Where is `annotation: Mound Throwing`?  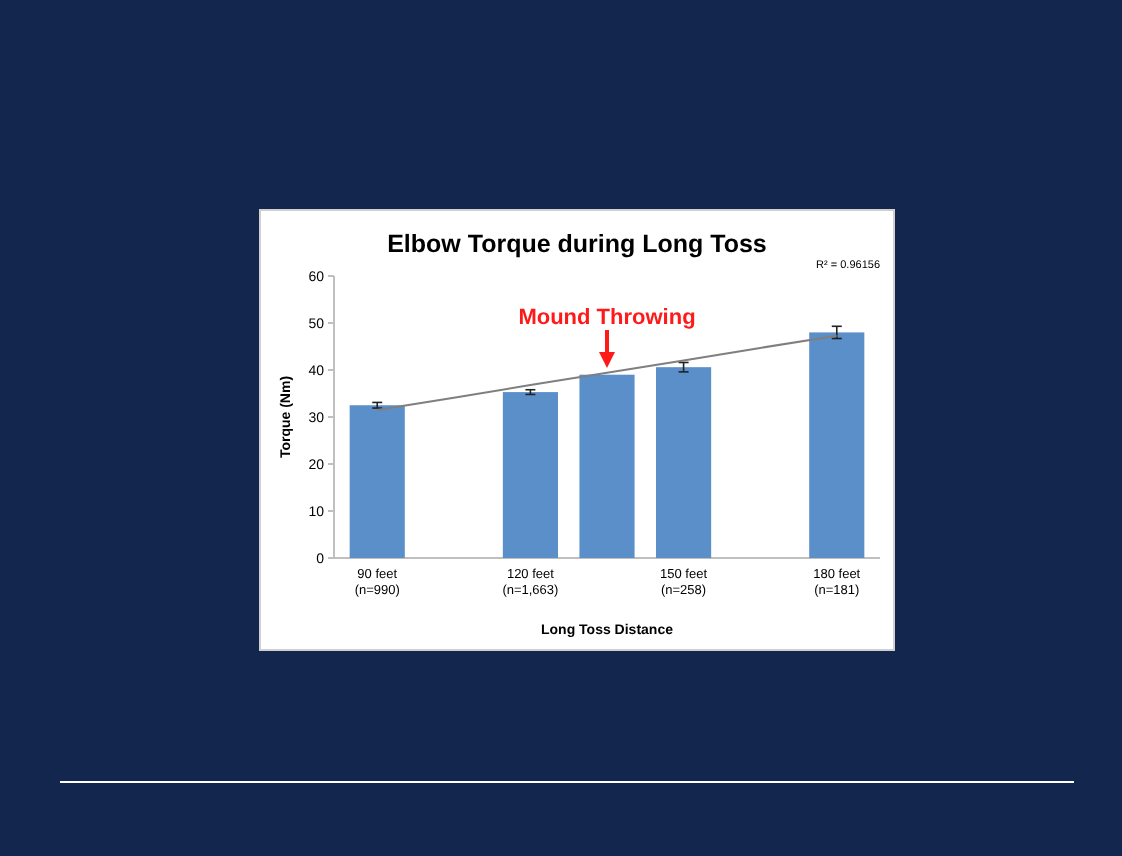
annotation: Mound Throwing is located at coordinates (607, 318).